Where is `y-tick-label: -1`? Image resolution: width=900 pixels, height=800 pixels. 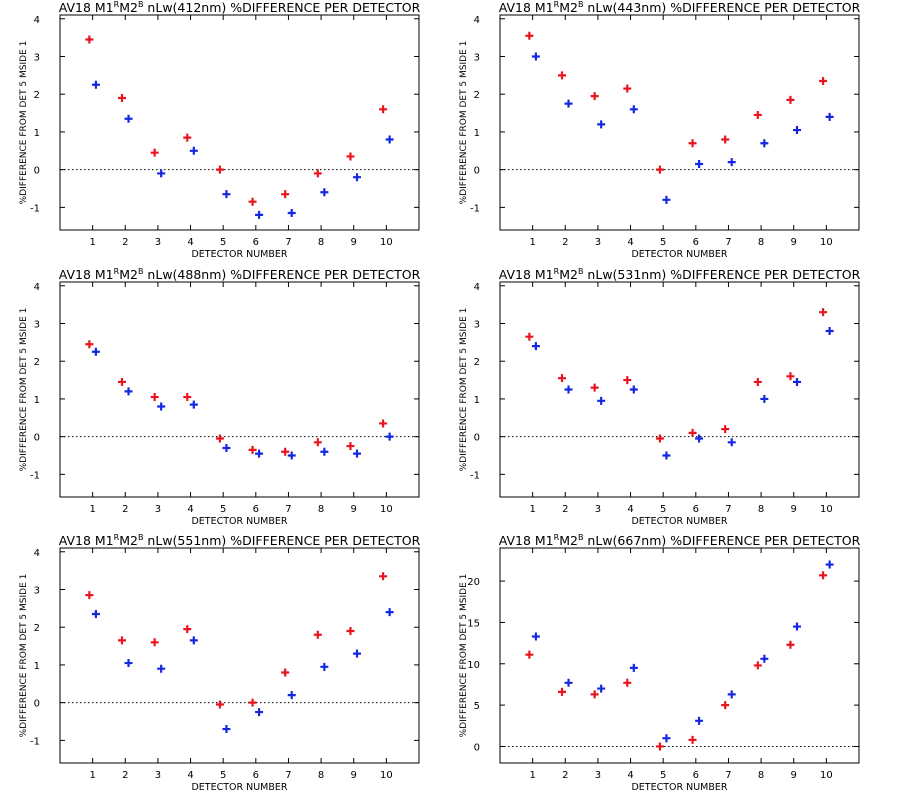 y-tick-label: -1 is located at coordinates (475, 475).